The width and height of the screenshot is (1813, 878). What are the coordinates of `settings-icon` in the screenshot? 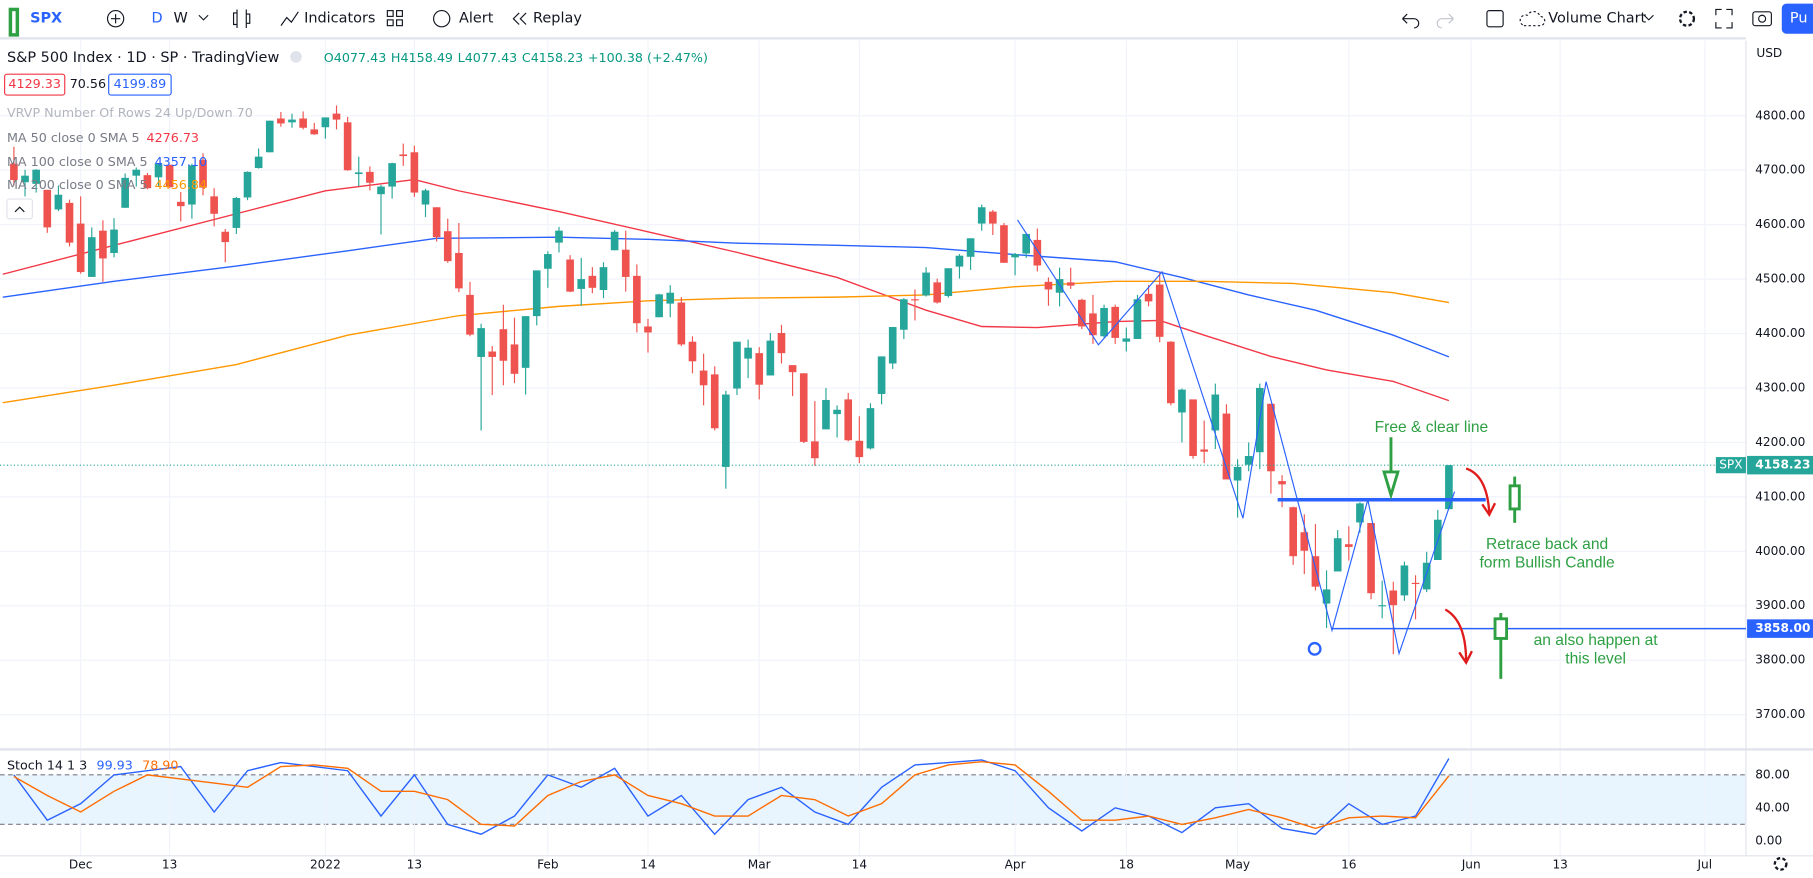 It's located at (1687, 18).